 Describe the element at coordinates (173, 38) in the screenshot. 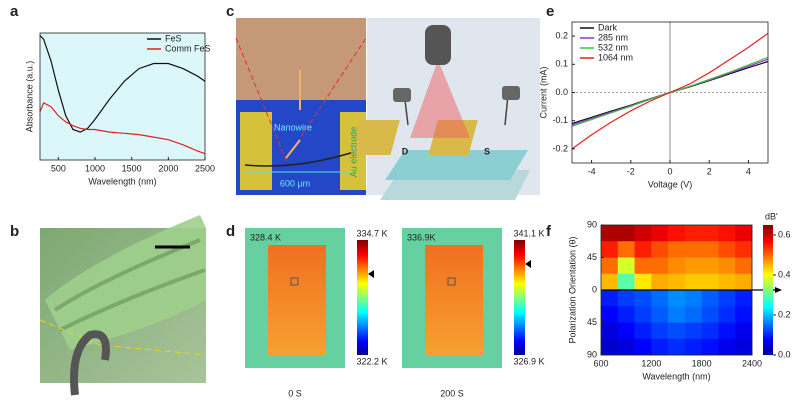

I see `legend-label: FeS` at that location.